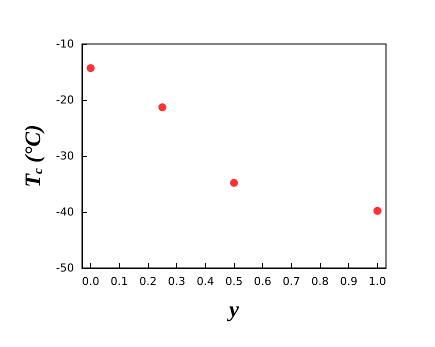 The width and height of the screenshot is (435, 347). I want to click on x-tick-label: 0.8, so click(320, 281).